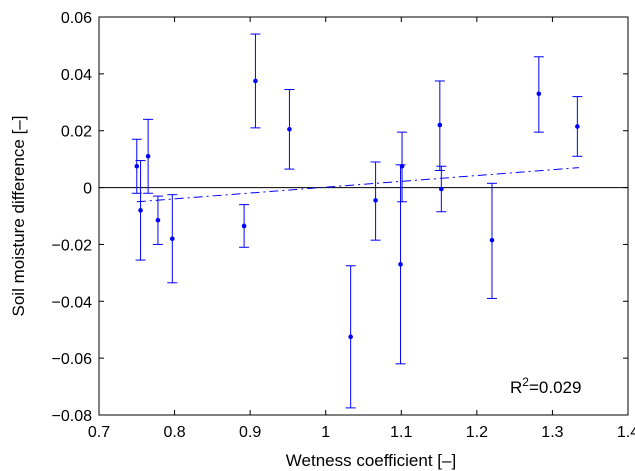  Describe the element at coordinates (250, 432) in the screenshot. I see `x-tick-label: 0.9` at that location.